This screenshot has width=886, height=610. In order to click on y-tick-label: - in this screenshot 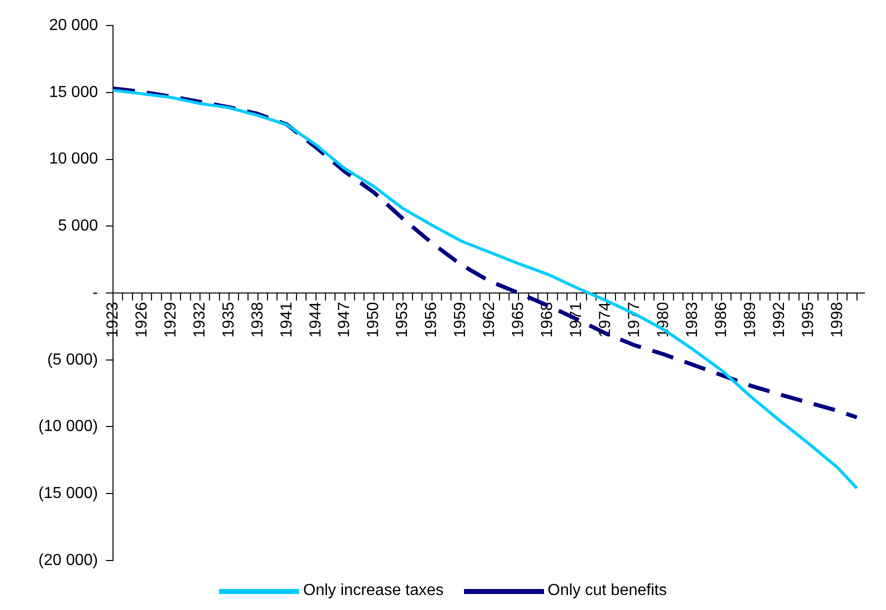, I will do `click(95, 293)`.